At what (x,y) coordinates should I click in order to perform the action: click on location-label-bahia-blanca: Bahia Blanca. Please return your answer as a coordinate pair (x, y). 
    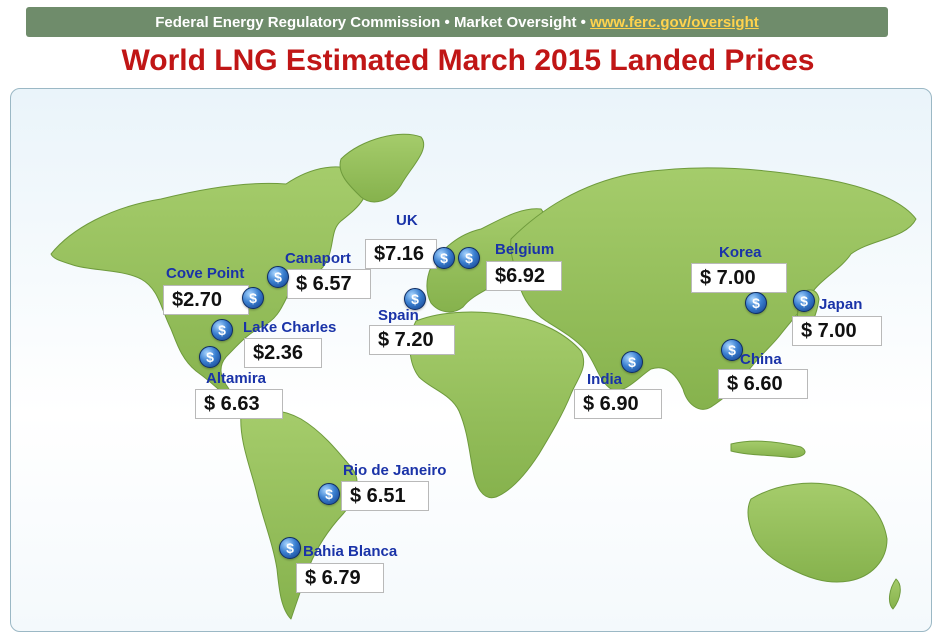
    Looking at the image, I should click on (350, 551).